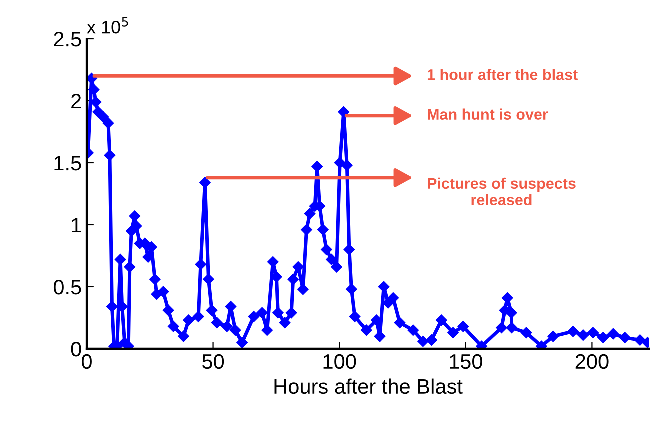 This screenshot has width=651, height=424. What do you see at coordinates (107, 25) in the screenshot?
I see `text: x 10$^{5}$` at bounding box center [107, 25].